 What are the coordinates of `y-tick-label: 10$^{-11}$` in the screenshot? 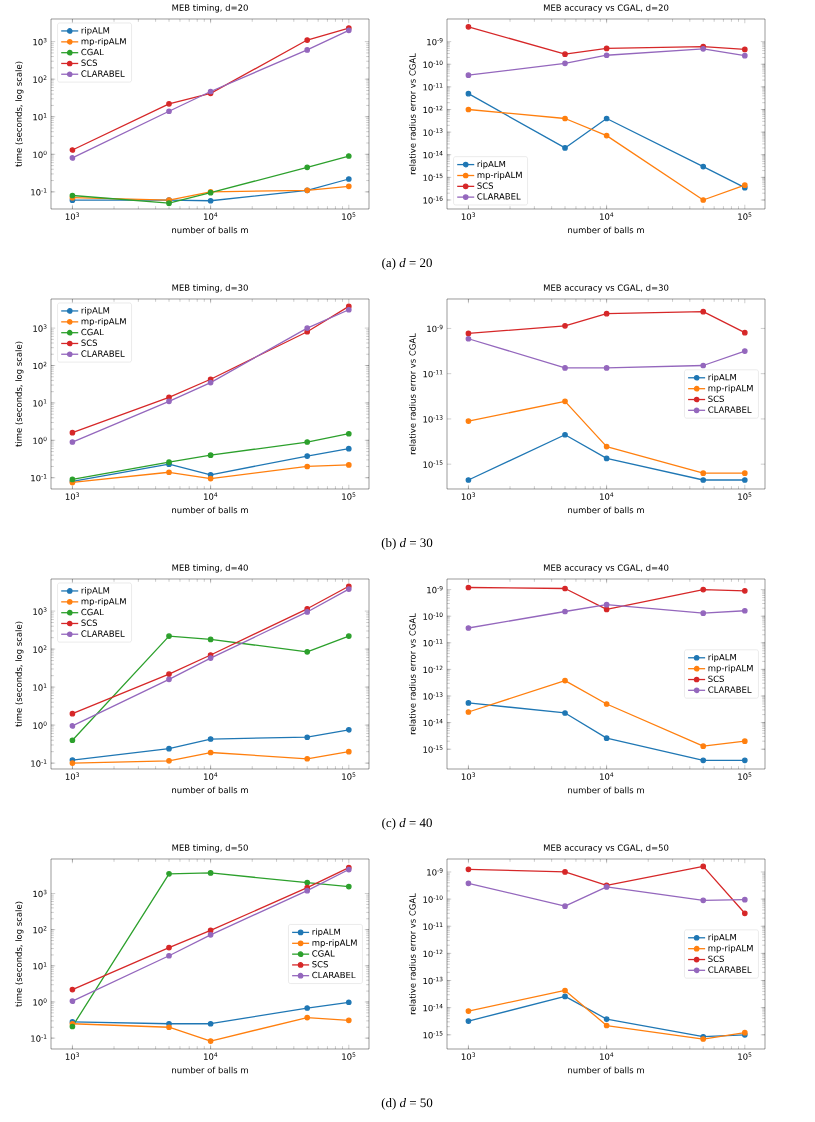 It's located at (433, 87).